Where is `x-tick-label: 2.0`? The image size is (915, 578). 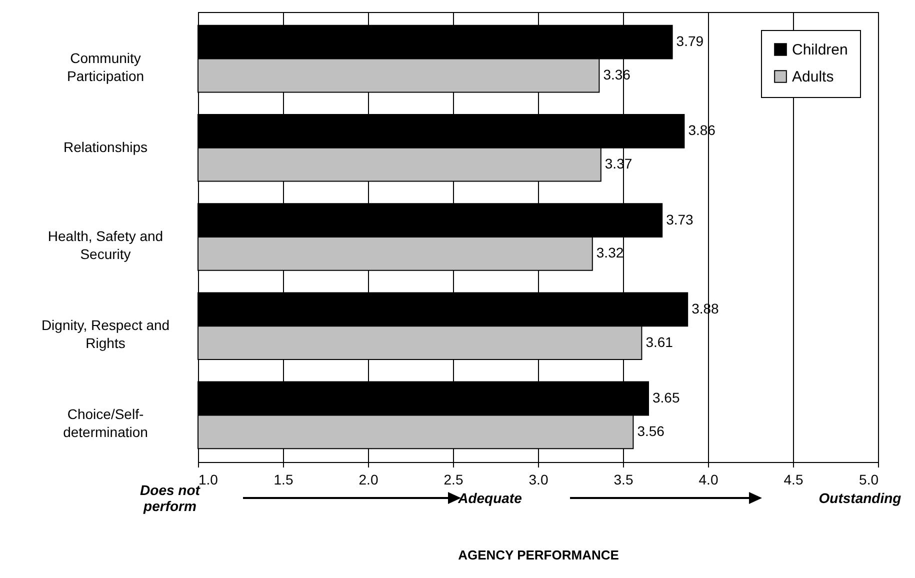 x-tick-label: 2.0 is located at coordinates (368, 480).